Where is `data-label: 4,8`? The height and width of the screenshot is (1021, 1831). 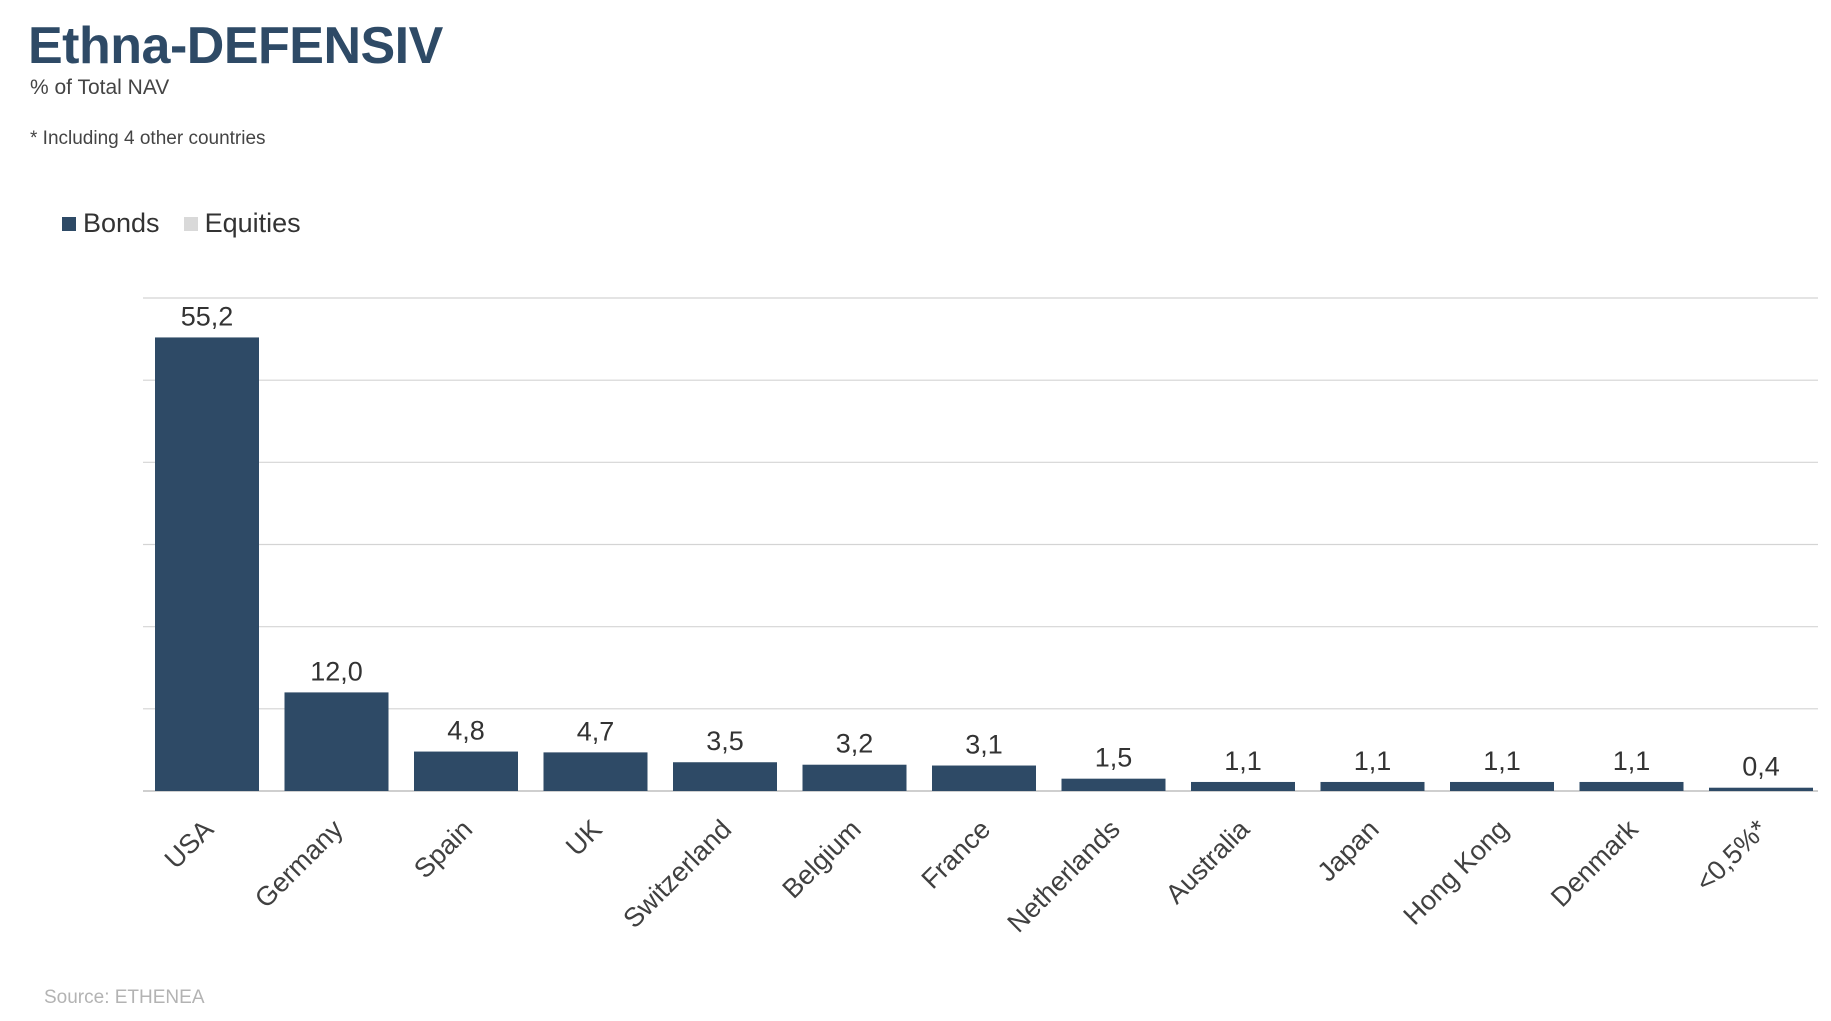
data-label: 4,8 is located at coordinates (466, 731).